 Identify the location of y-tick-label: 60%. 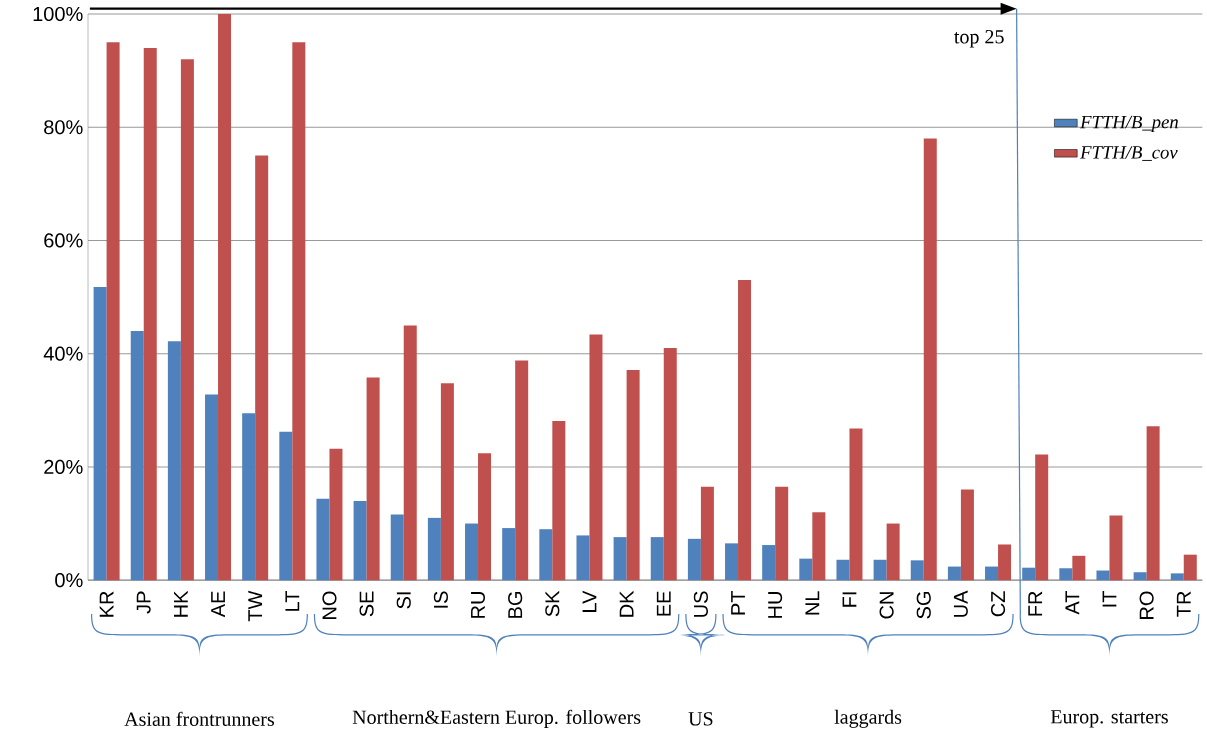
(63, 240).